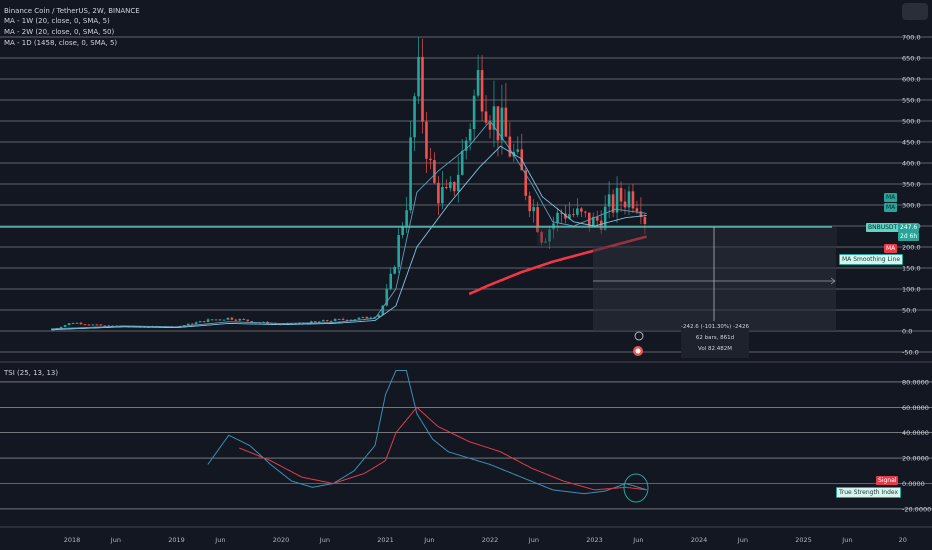  I want to click on smoothing-line-tag: MA Smoothing Line, so click(871, 259).